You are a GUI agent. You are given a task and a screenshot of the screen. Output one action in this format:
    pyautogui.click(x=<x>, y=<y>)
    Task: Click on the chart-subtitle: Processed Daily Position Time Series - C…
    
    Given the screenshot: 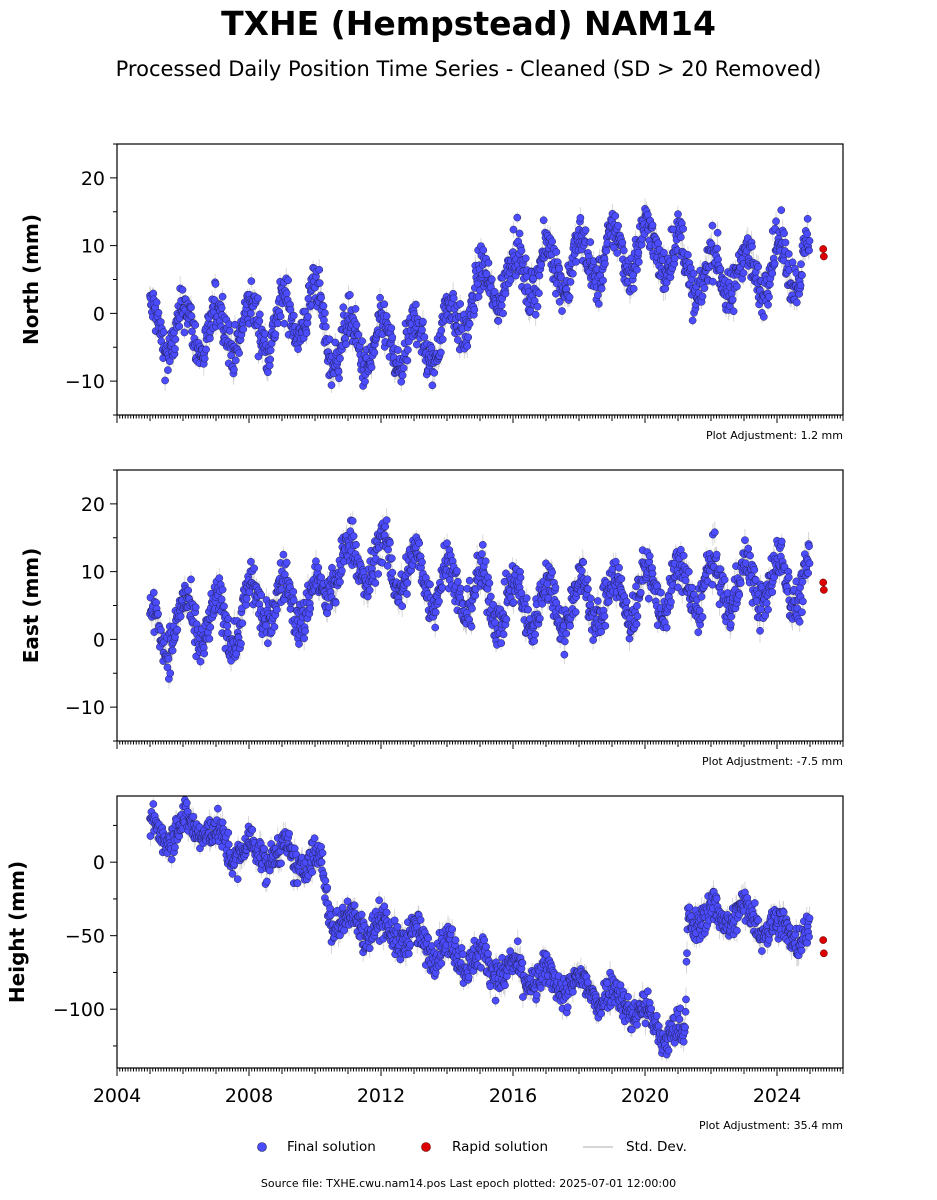 What is the action you would take?
    pyautogui.click(x=468, y=69)
    